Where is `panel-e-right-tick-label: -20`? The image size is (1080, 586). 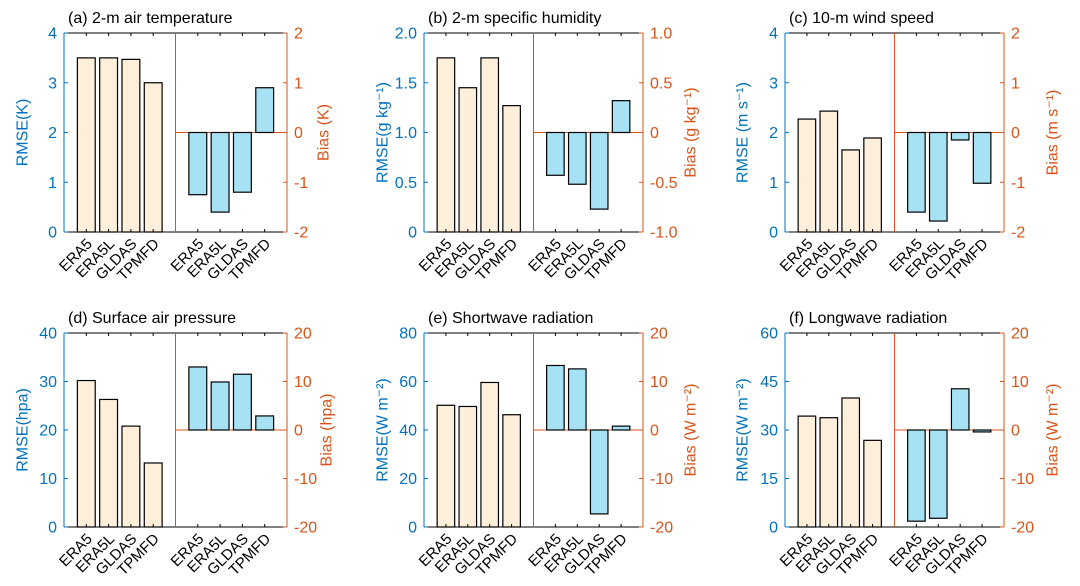
panel-e-right-tick-label: -20 is located at coordinates (661, 528).